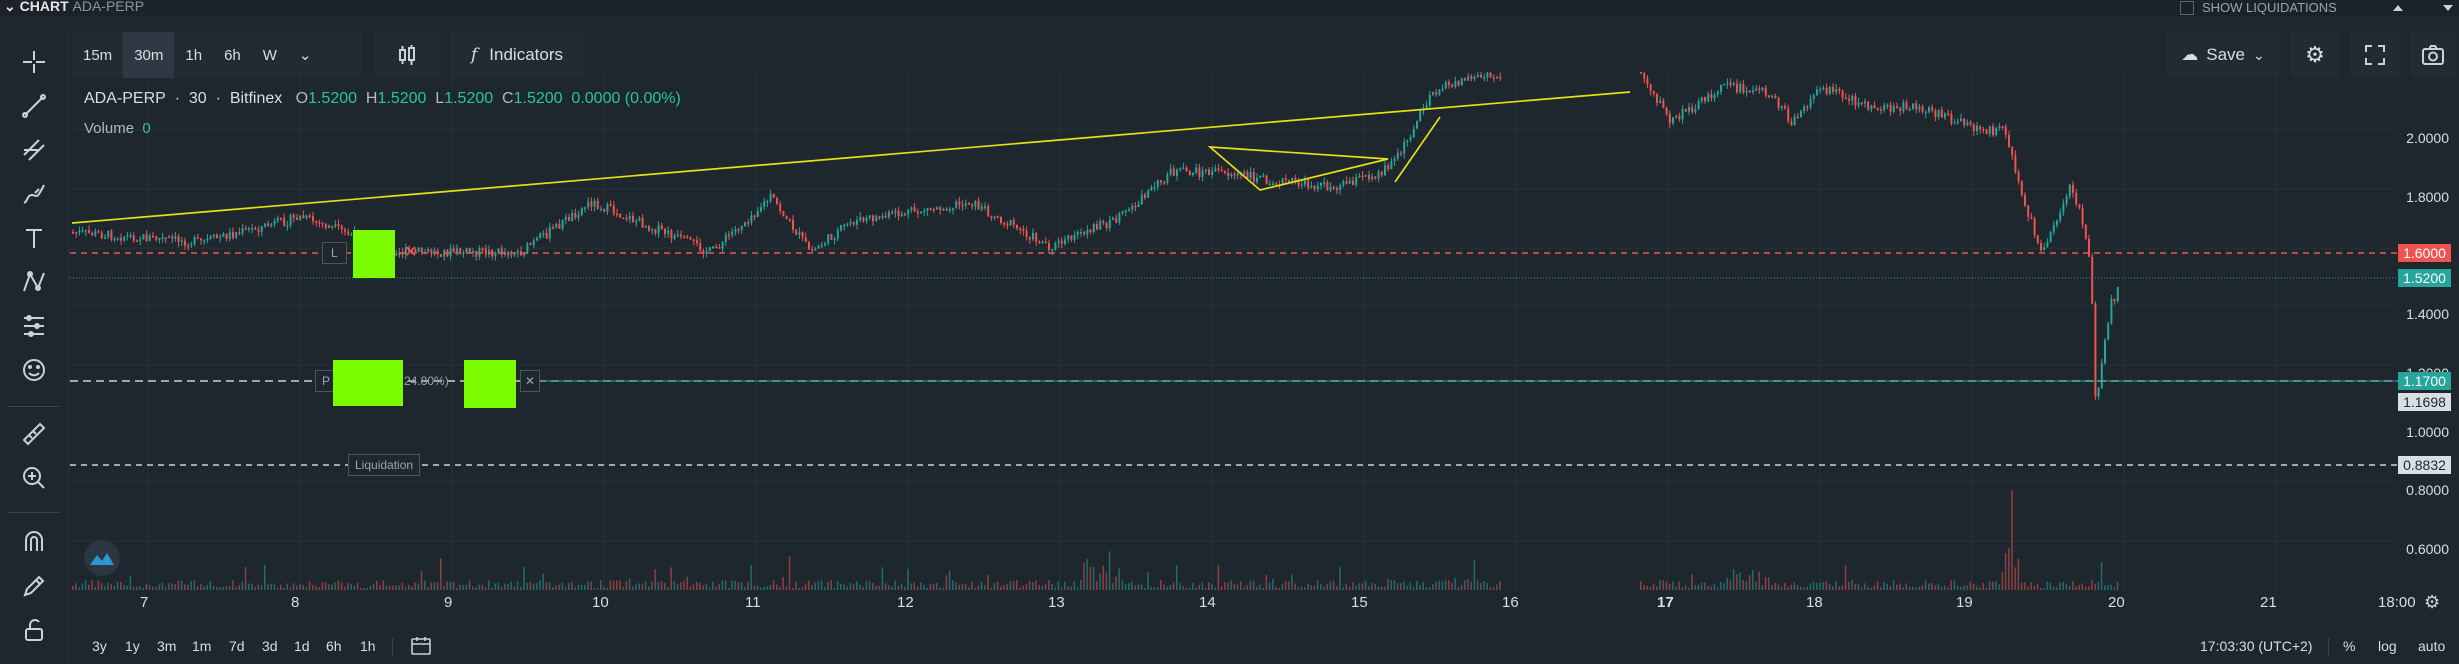 This screenshot has width=2459, height=664. I want to click on range-1d: 1d, so click(302, 646).